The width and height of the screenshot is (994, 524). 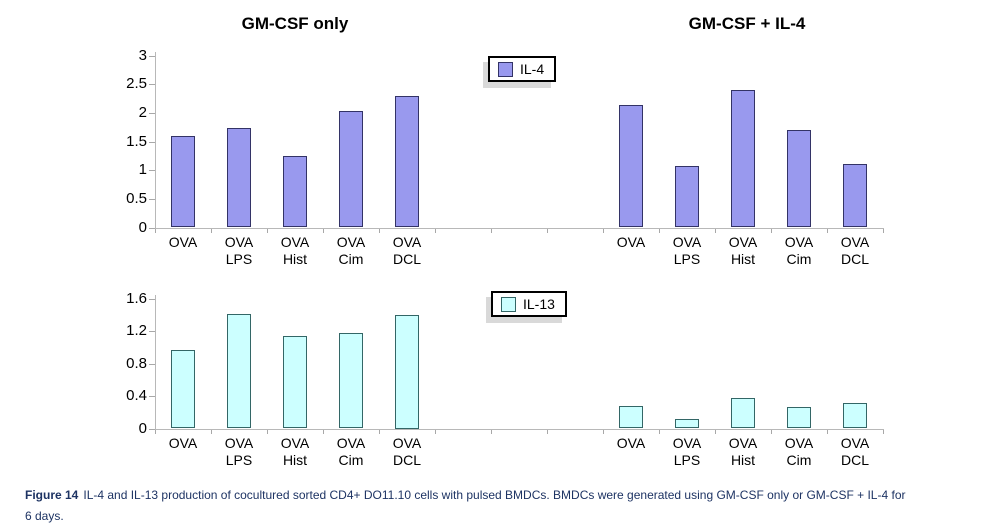 What do you see at coordinates (743, 158) in the screenshot?
I see `bar-il4-il4grp-ova-hist` at bounding box center [743, 158].